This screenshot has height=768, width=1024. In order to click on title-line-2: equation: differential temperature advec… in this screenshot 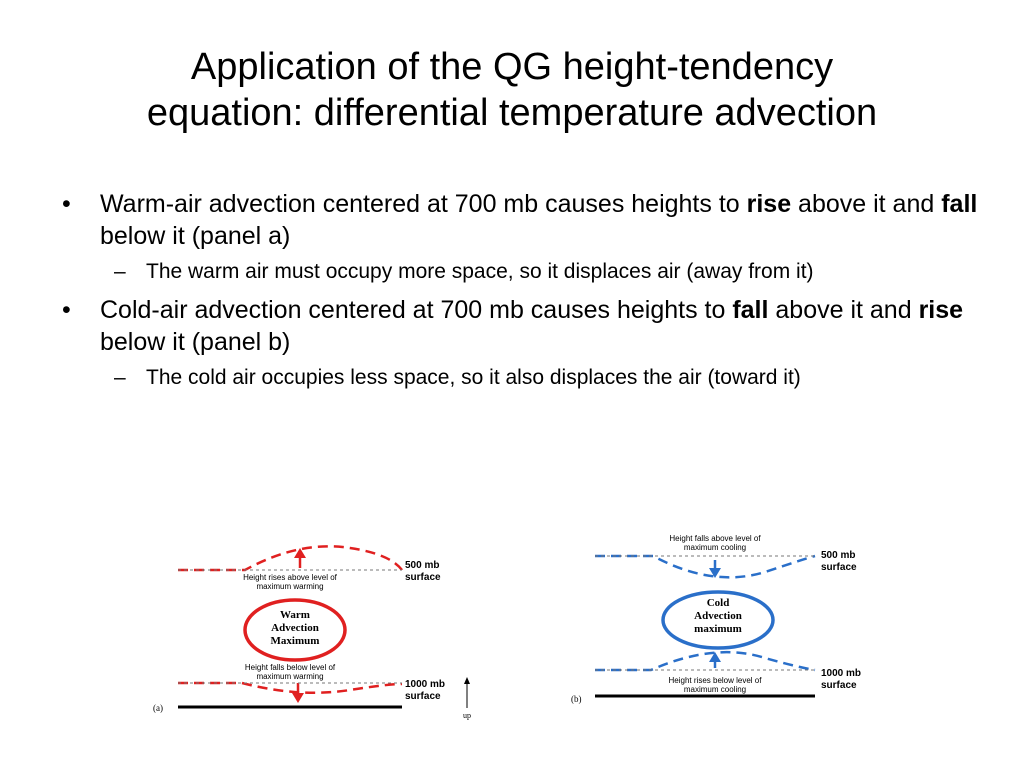, I will do `click(512, 113)`.